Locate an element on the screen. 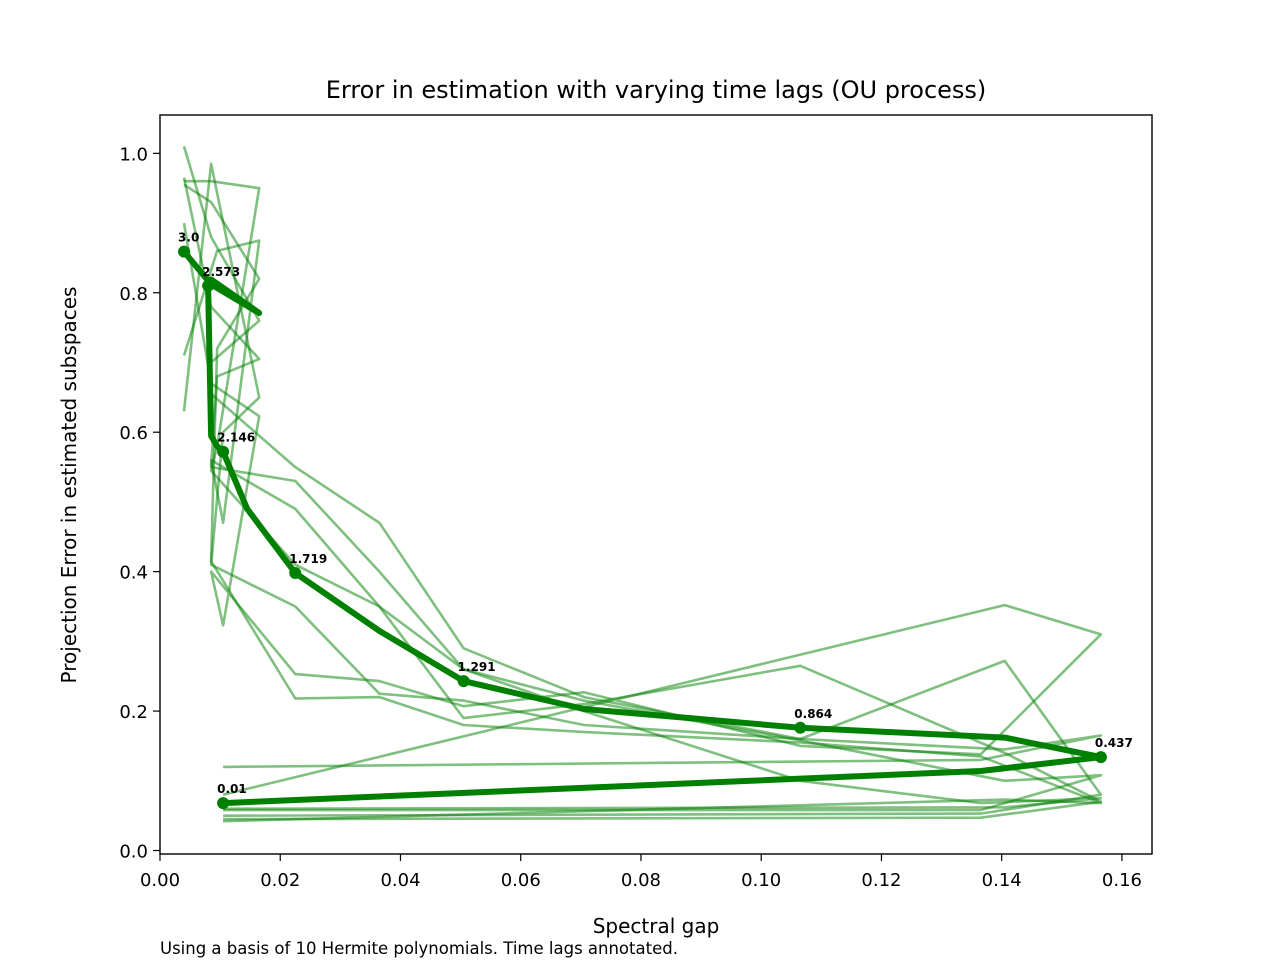 This screenshot has width=1280, height=960. y-axis-label: Projection Error in estimated subspaces is located at coordinates (69, 485).